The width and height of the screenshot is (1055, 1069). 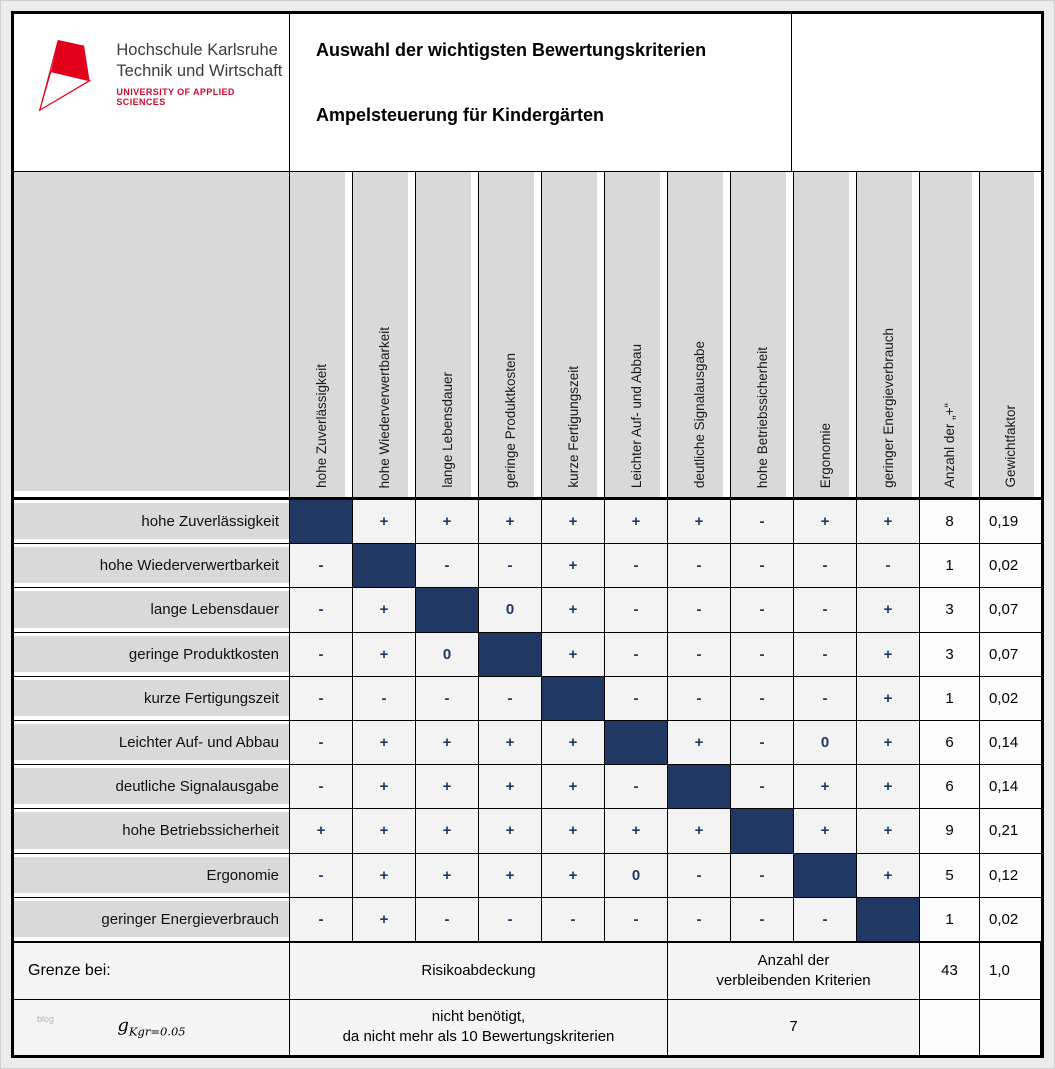 I want to click on anzahl-cell-8: 9, so click(x=950, y=831).